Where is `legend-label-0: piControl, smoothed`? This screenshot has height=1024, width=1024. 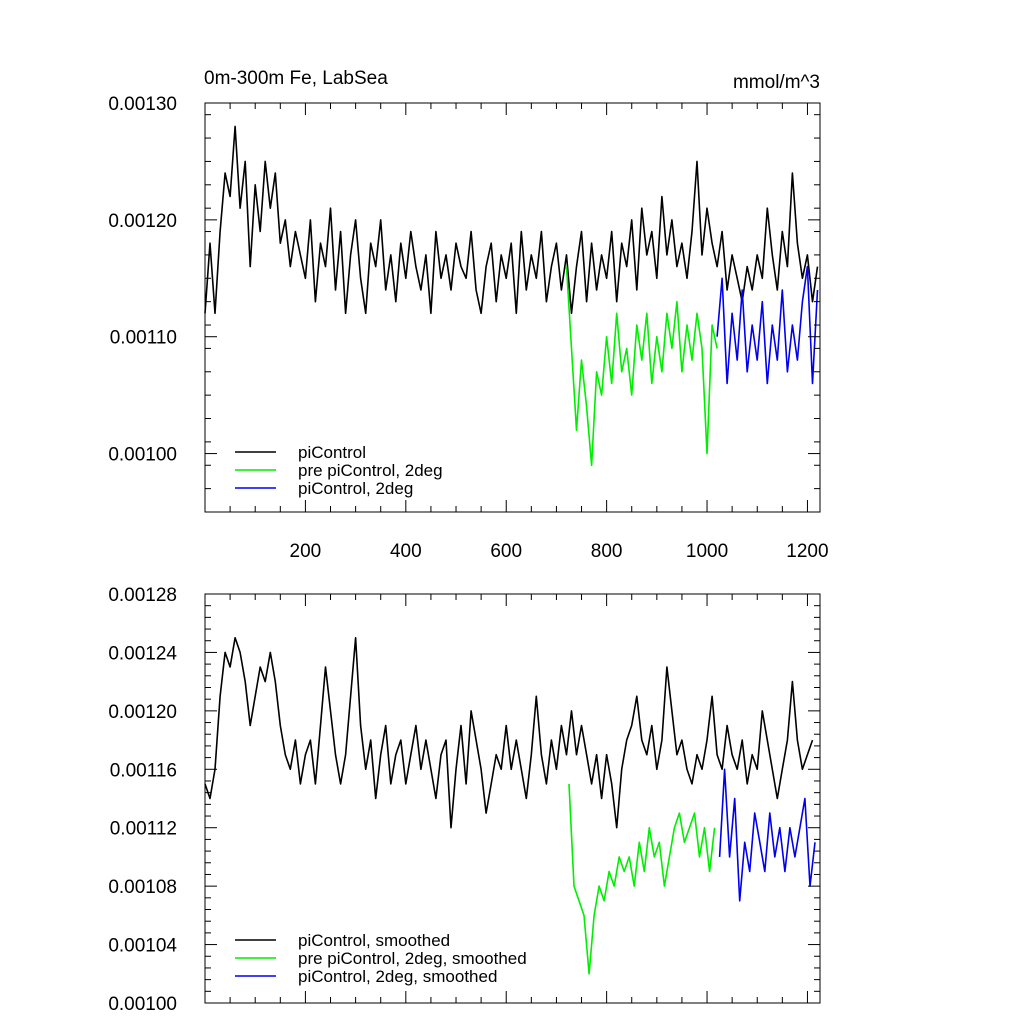
legend-label-0: piControl, smoothed is located at coordinates (374, 940).